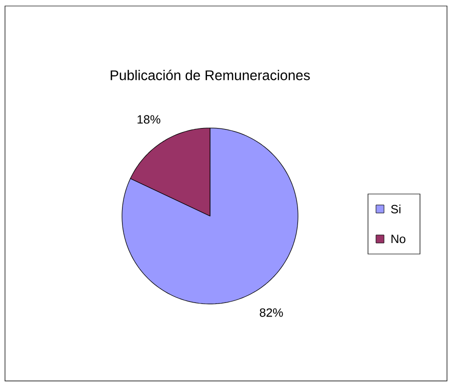 This screenshot has height=387, width=456. What do you see at coordinates (395, 209) in the screenshot?
I see `legend-label: Si` at bounding box center [395, 209].